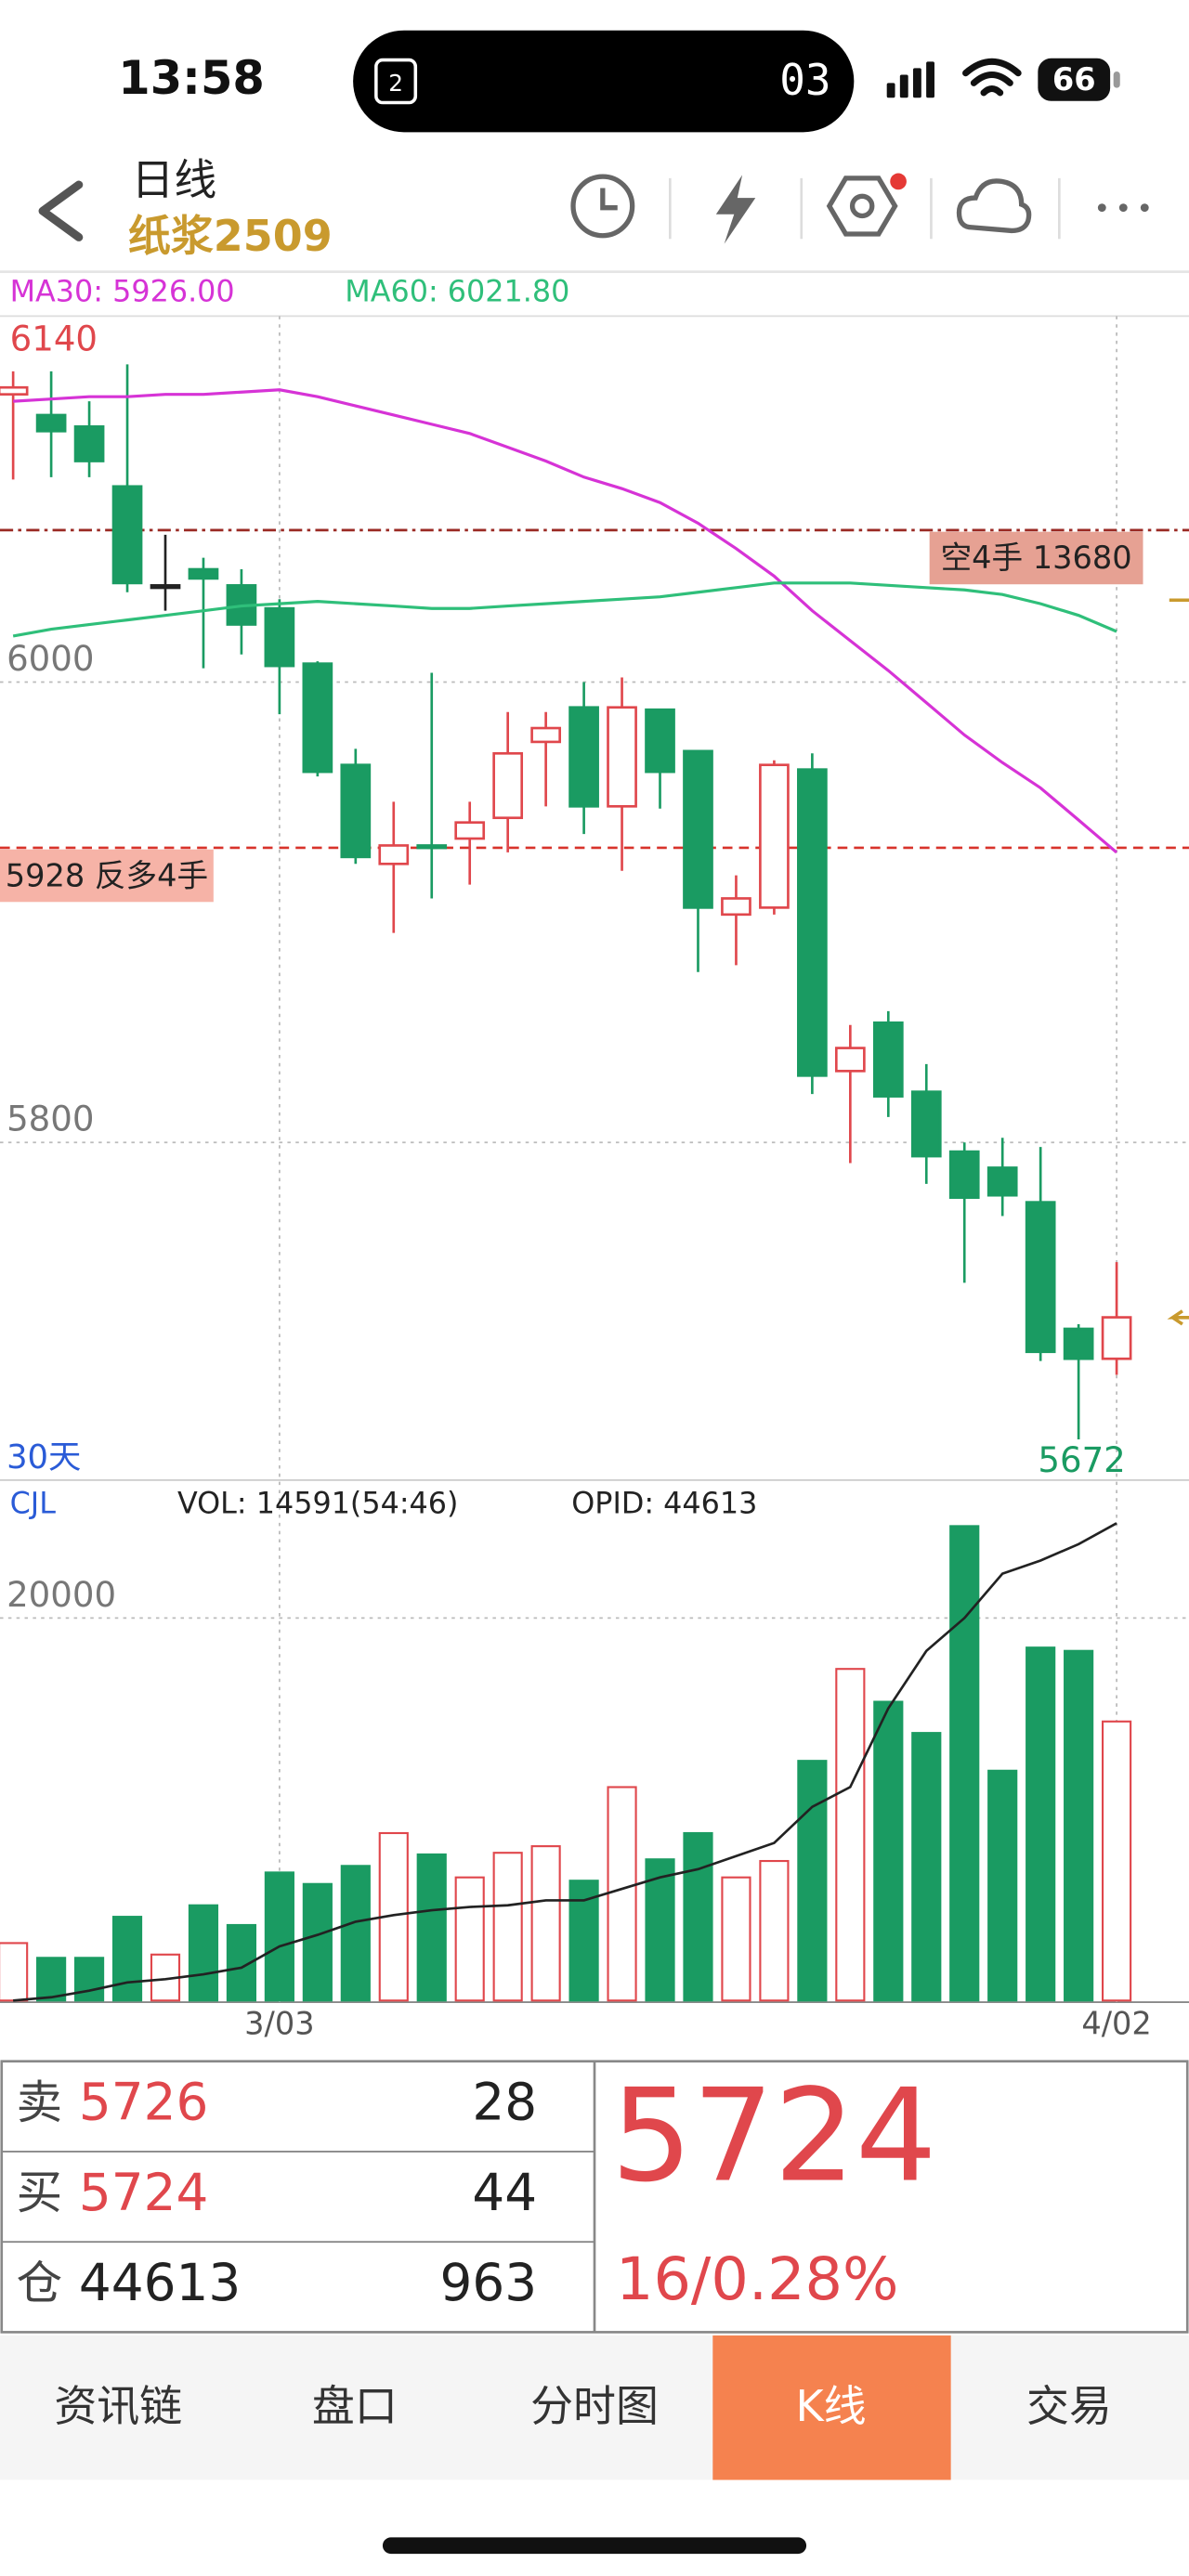  Describe the element at coordinates (910, 79) in the screenshot. I see `signal-icon` at that location.